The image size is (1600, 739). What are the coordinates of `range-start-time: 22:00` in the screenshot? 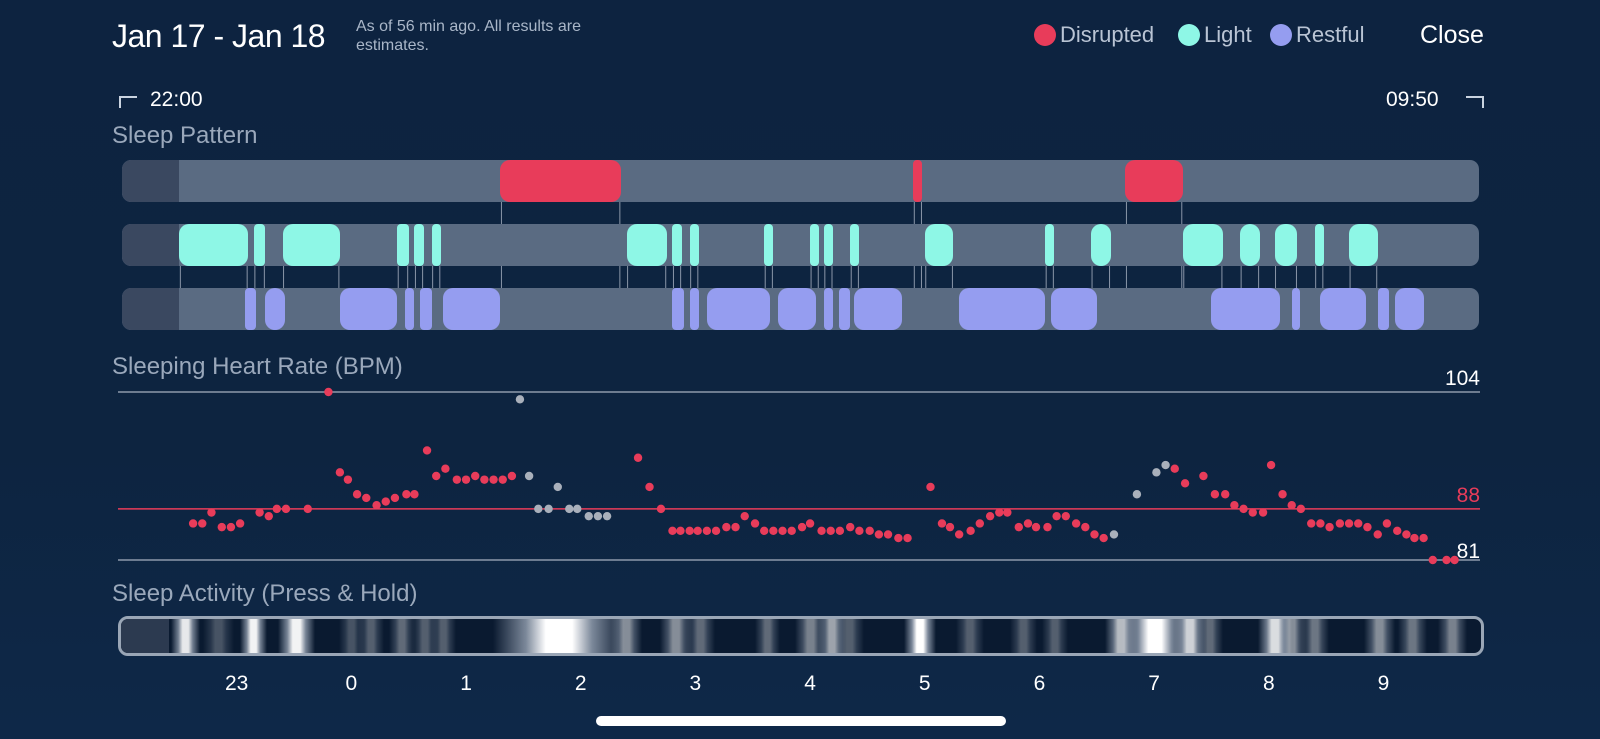 It's located at (176, 99).